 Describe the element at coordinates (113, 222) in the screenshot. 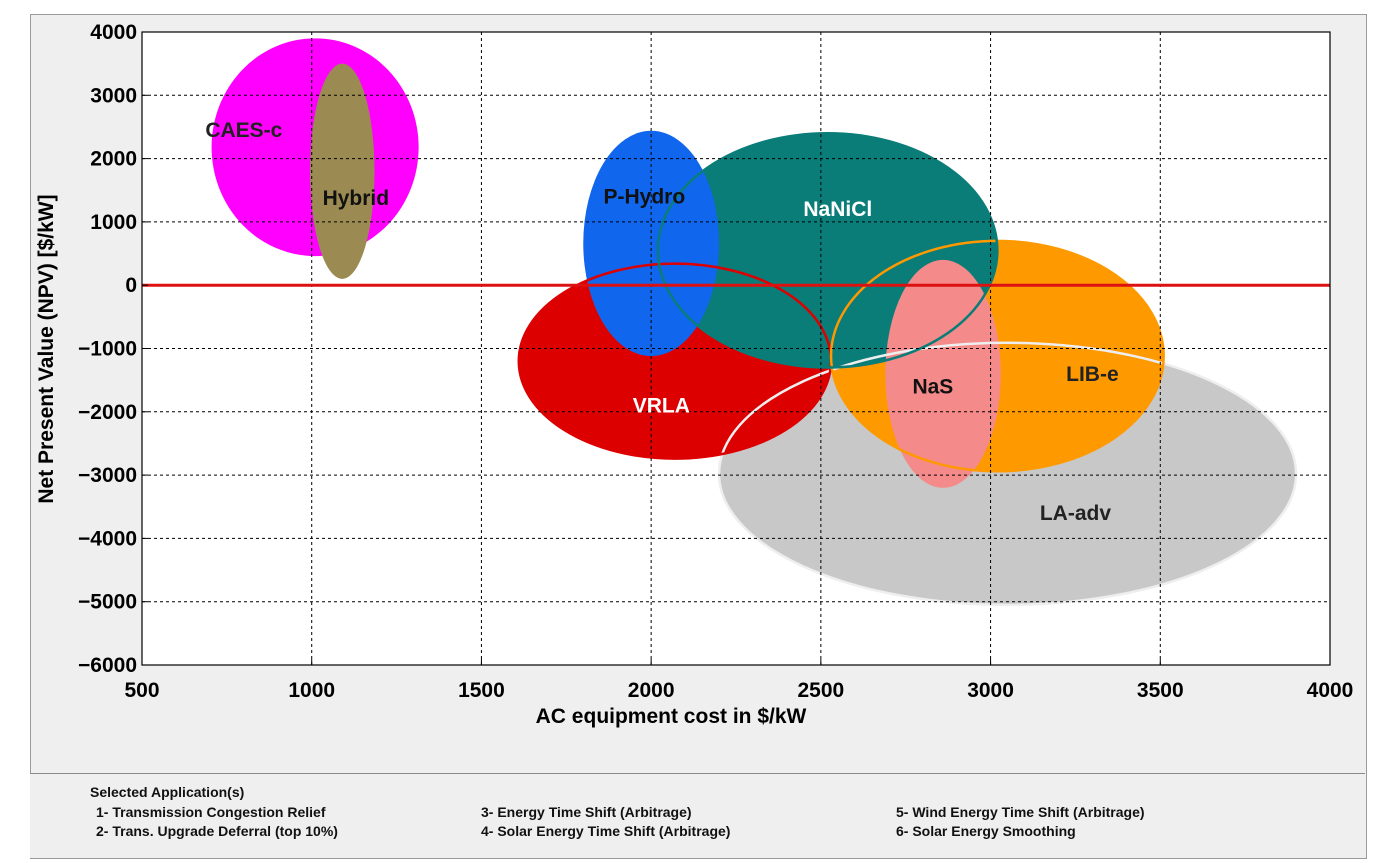

I see `y-tick-label: 1000` at that location.